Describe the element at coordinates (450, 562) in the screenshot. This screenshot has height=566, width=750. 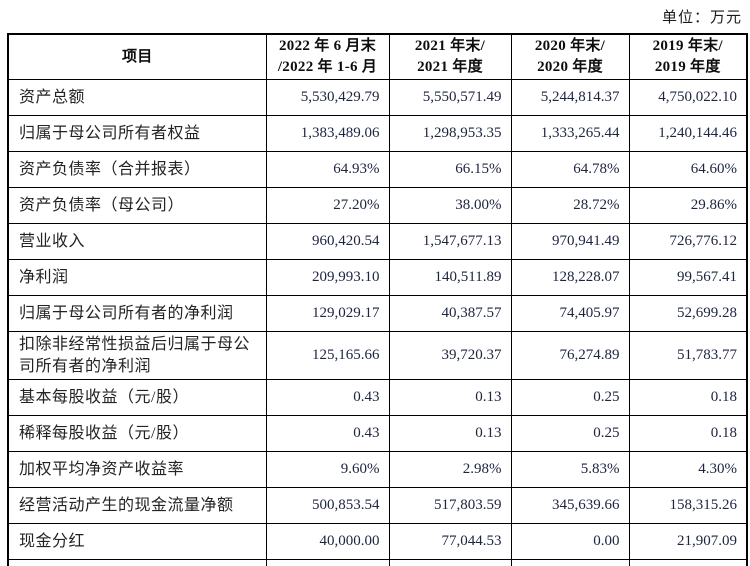
I see `value-2021: 0.03%` at that location.